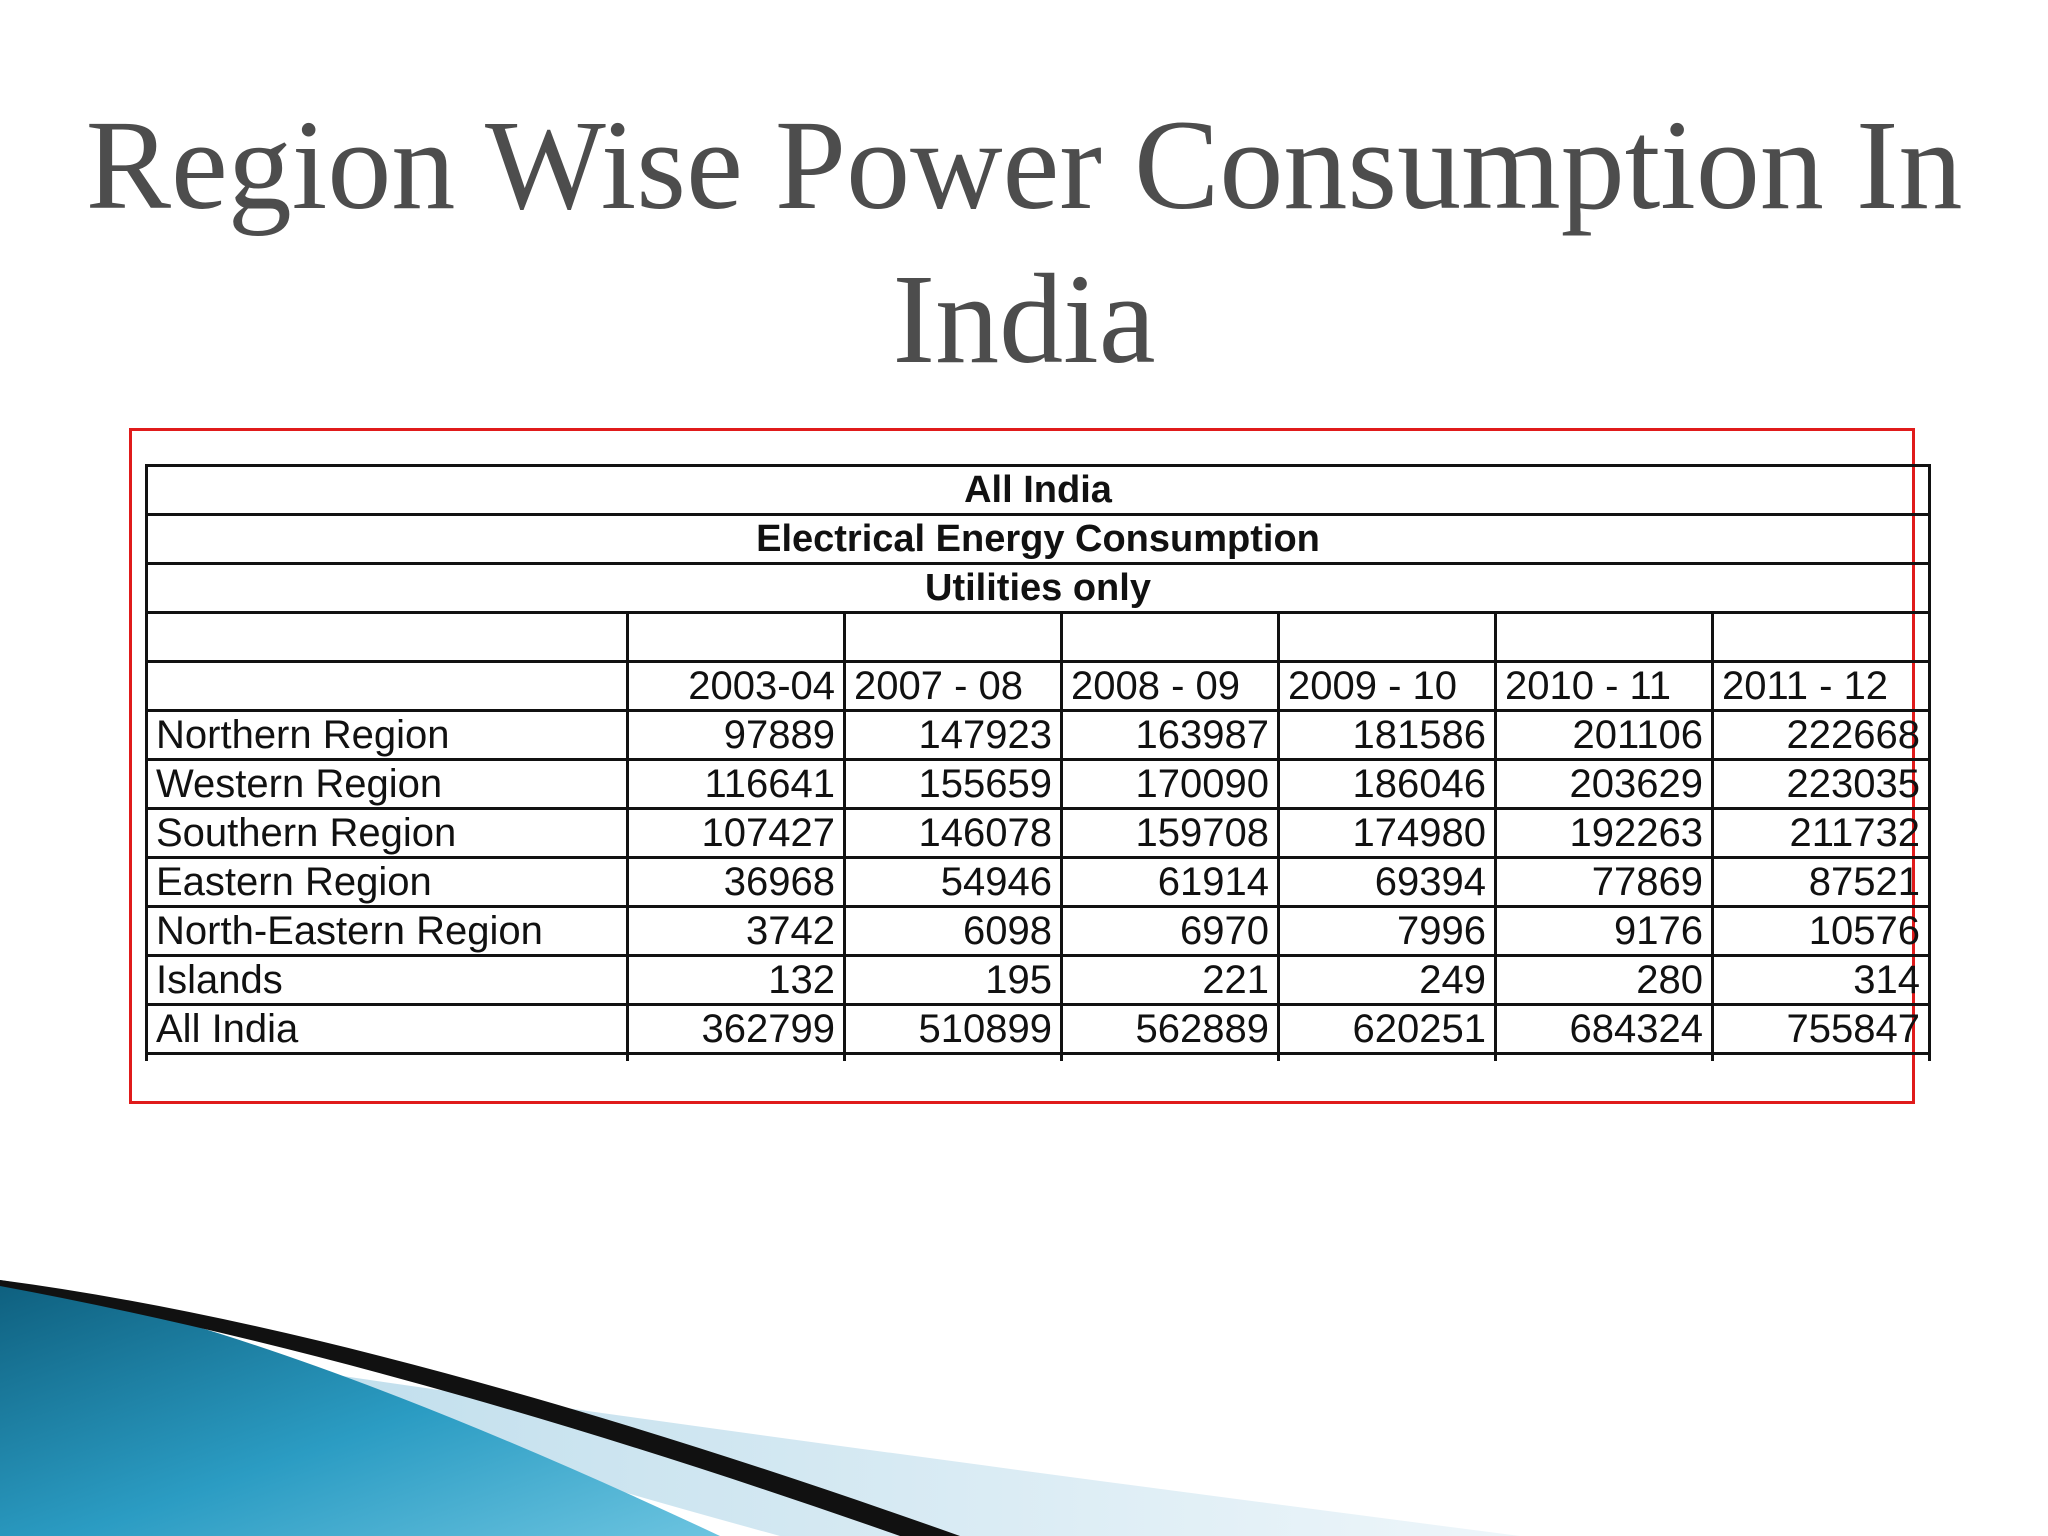 The height and width of the screenshot is (1536, 2048). Describe the element at coordinates (1387, 784) in the screenshot. I see `value-cell: 186046` at that location.